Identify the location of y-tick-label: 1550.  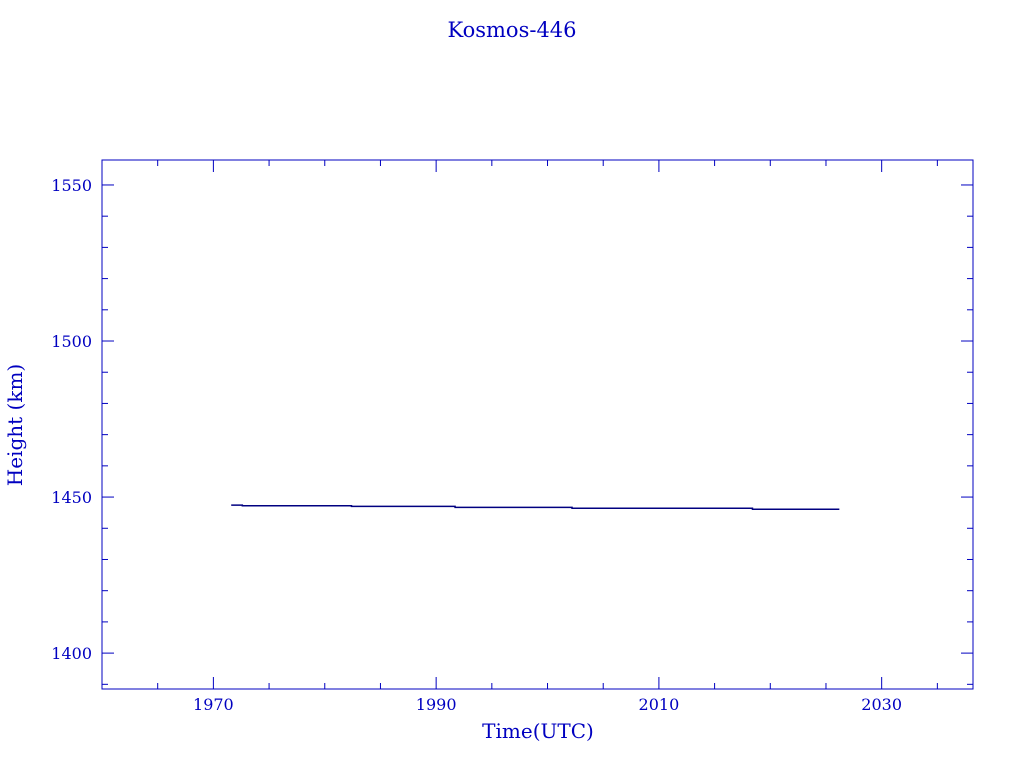
(71, 185).